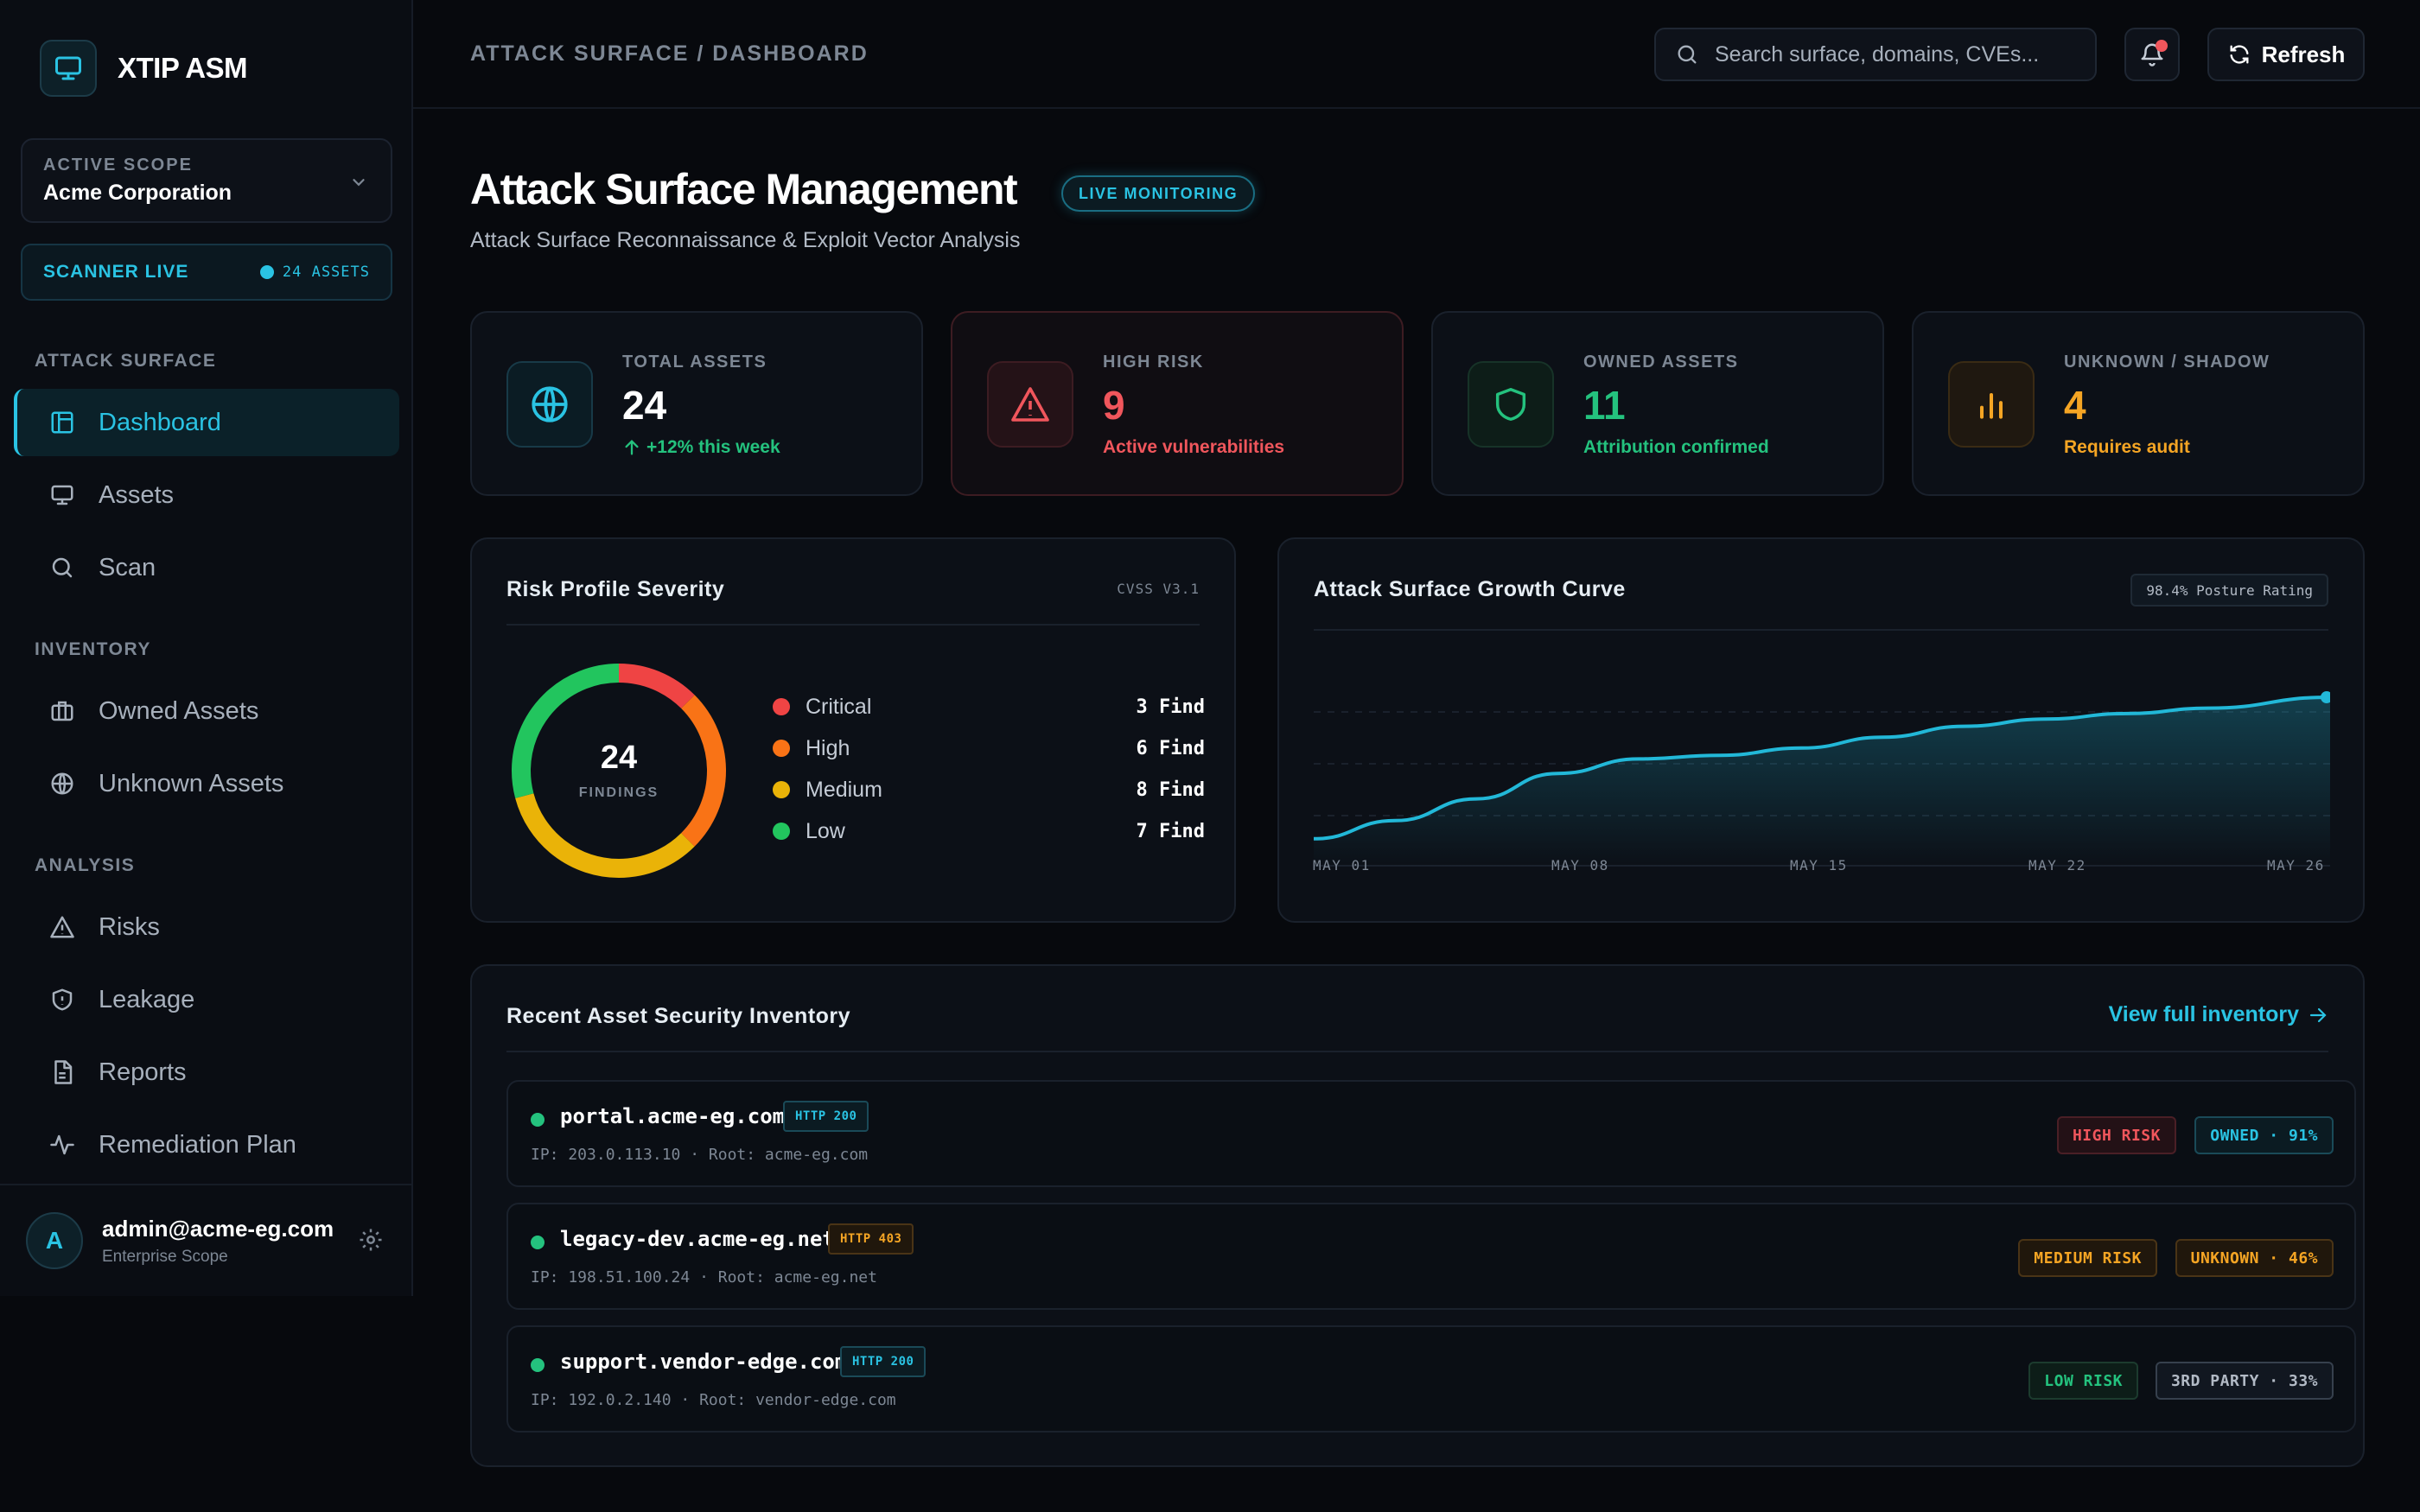 The width and height of the screenshot is (2420, 1512). What do you see at coordinates (54, 1240) in the screenshot?
I see `avatar: A` at bounding box center [54, 1240].